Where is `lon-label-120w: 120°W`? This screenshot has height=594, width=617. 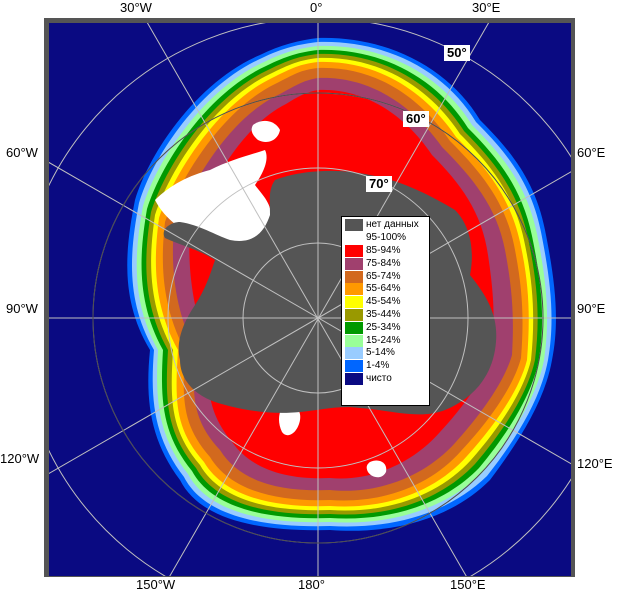
lon-label-120w: 120°W is located at coordinates (20, 458).